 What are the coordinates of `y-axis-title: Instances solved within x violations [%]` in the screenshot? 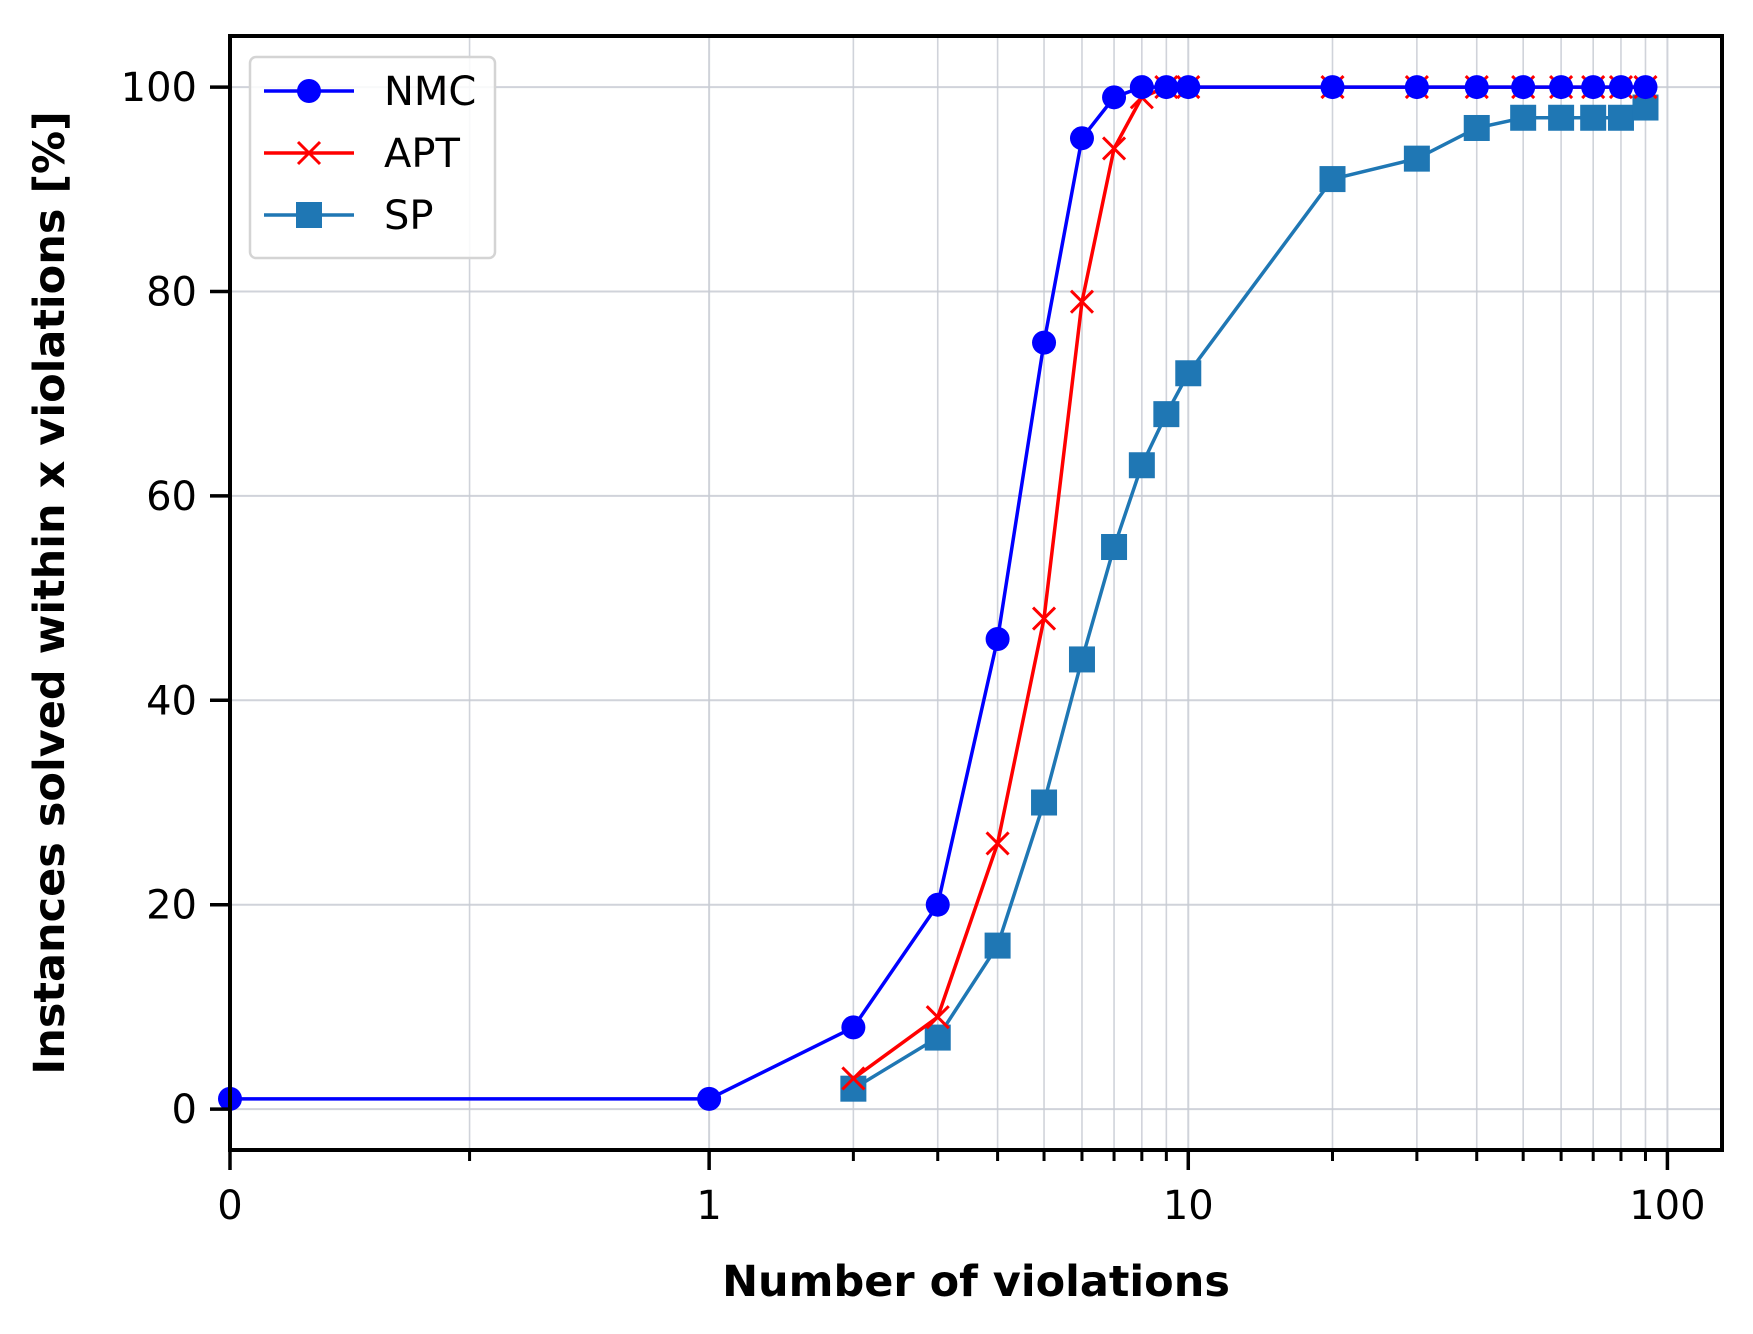 It's located at (50, 593).